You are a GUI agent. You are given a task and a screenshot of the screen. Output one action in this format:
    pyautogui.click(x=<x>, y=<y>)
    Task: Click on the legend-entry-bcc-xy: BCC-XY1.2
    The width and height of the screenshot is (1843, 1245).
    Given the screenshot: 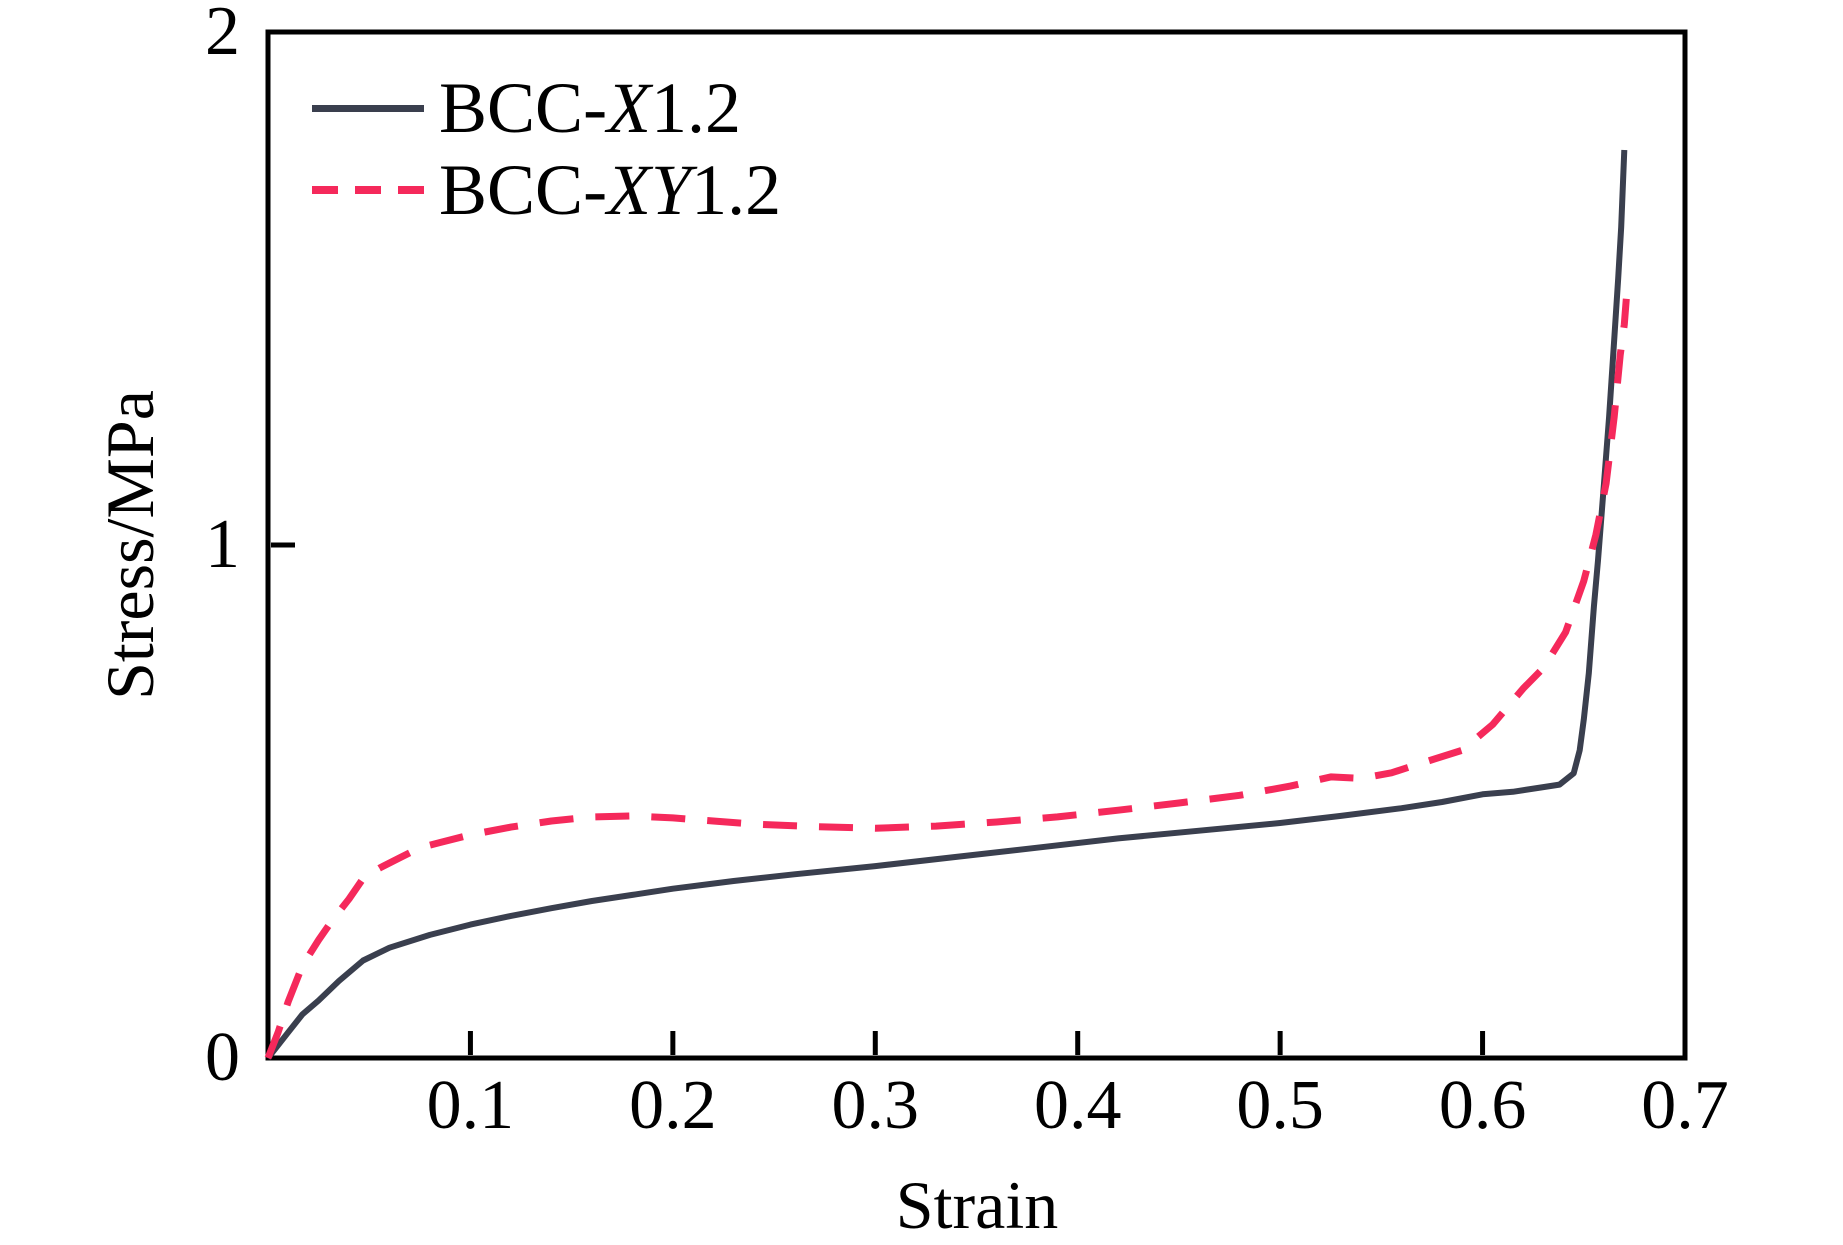 What is the action you would take?
    pyautogui.click(x=546, y=190)
    